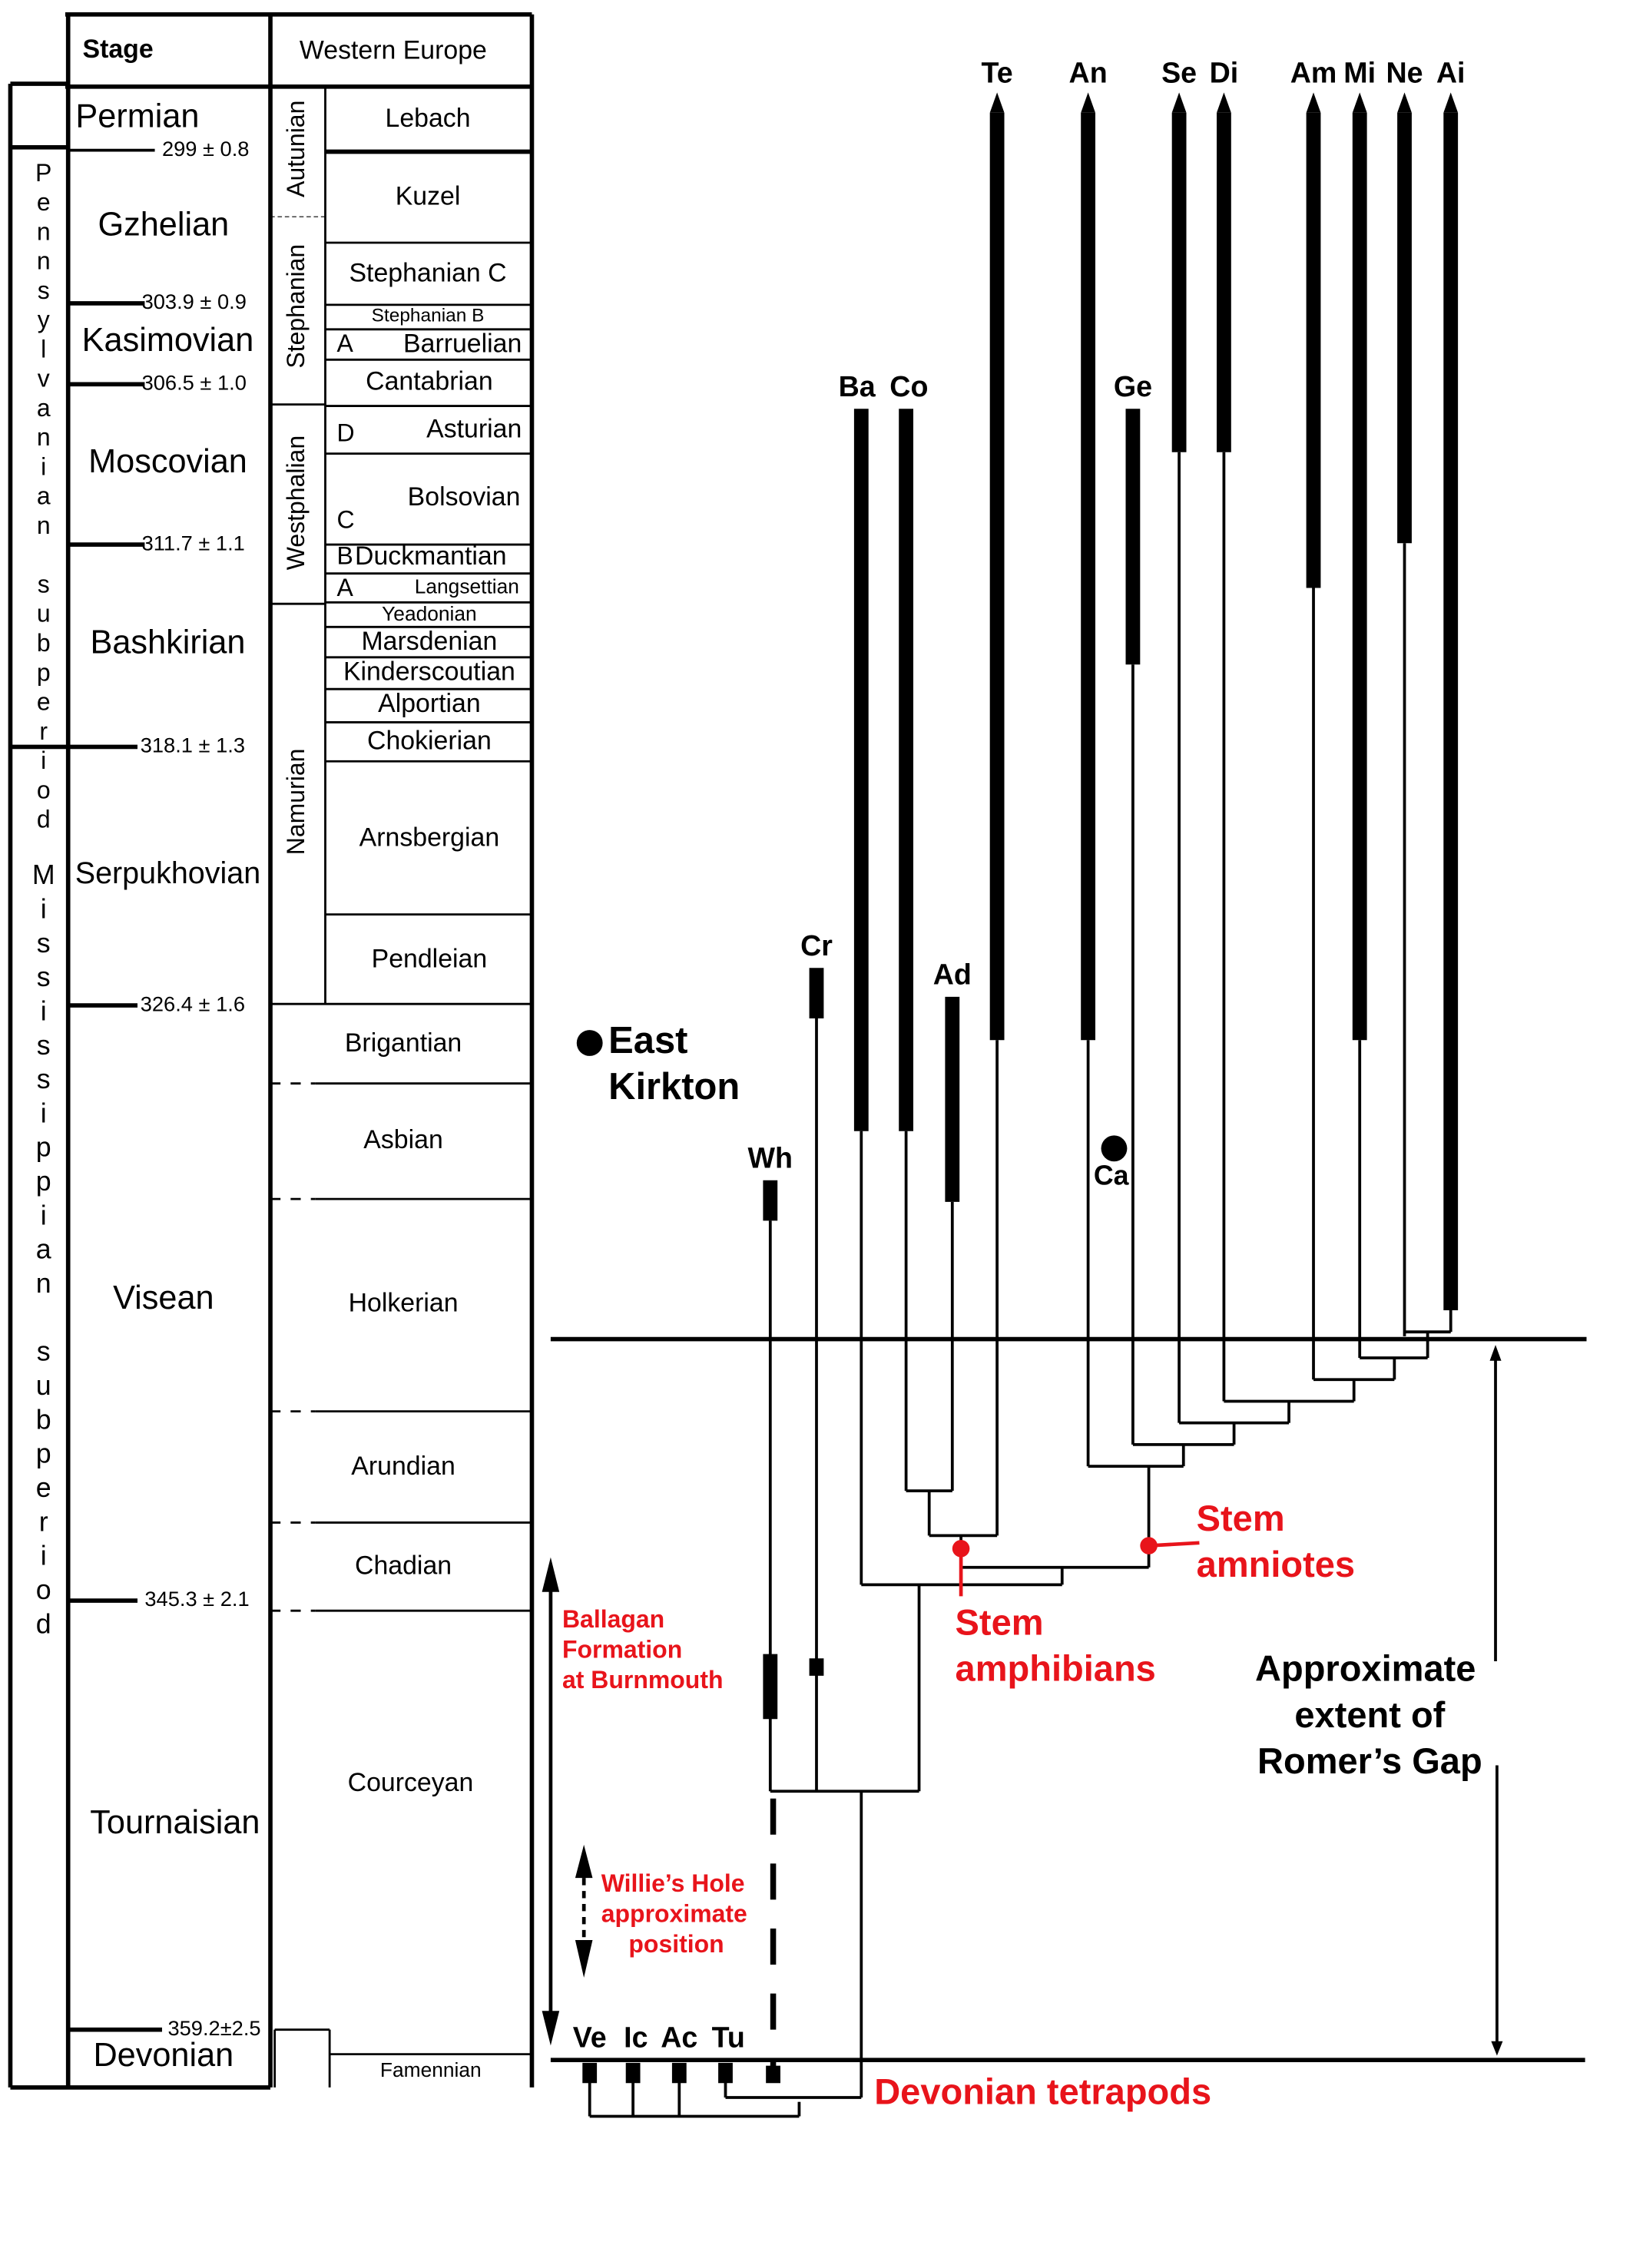 Image resolution: width=1633 pixels, height=2268 pixels. What do you see at coordinates (613, 1619) in the screenshot?
I see `ballagan-label: Ballagan` at bounding box center [613, 1619].